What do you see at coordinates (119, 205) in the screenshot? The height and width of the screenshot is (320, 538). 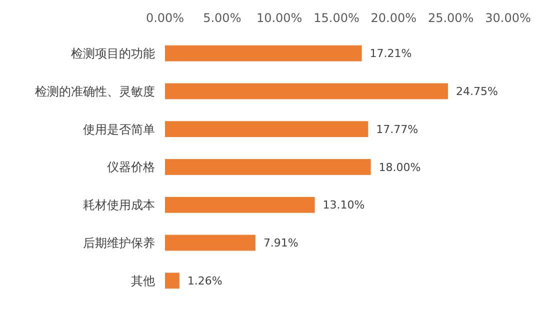 I see `y-tick-label: 耗材使用成本` at bounding box center [119, 205].